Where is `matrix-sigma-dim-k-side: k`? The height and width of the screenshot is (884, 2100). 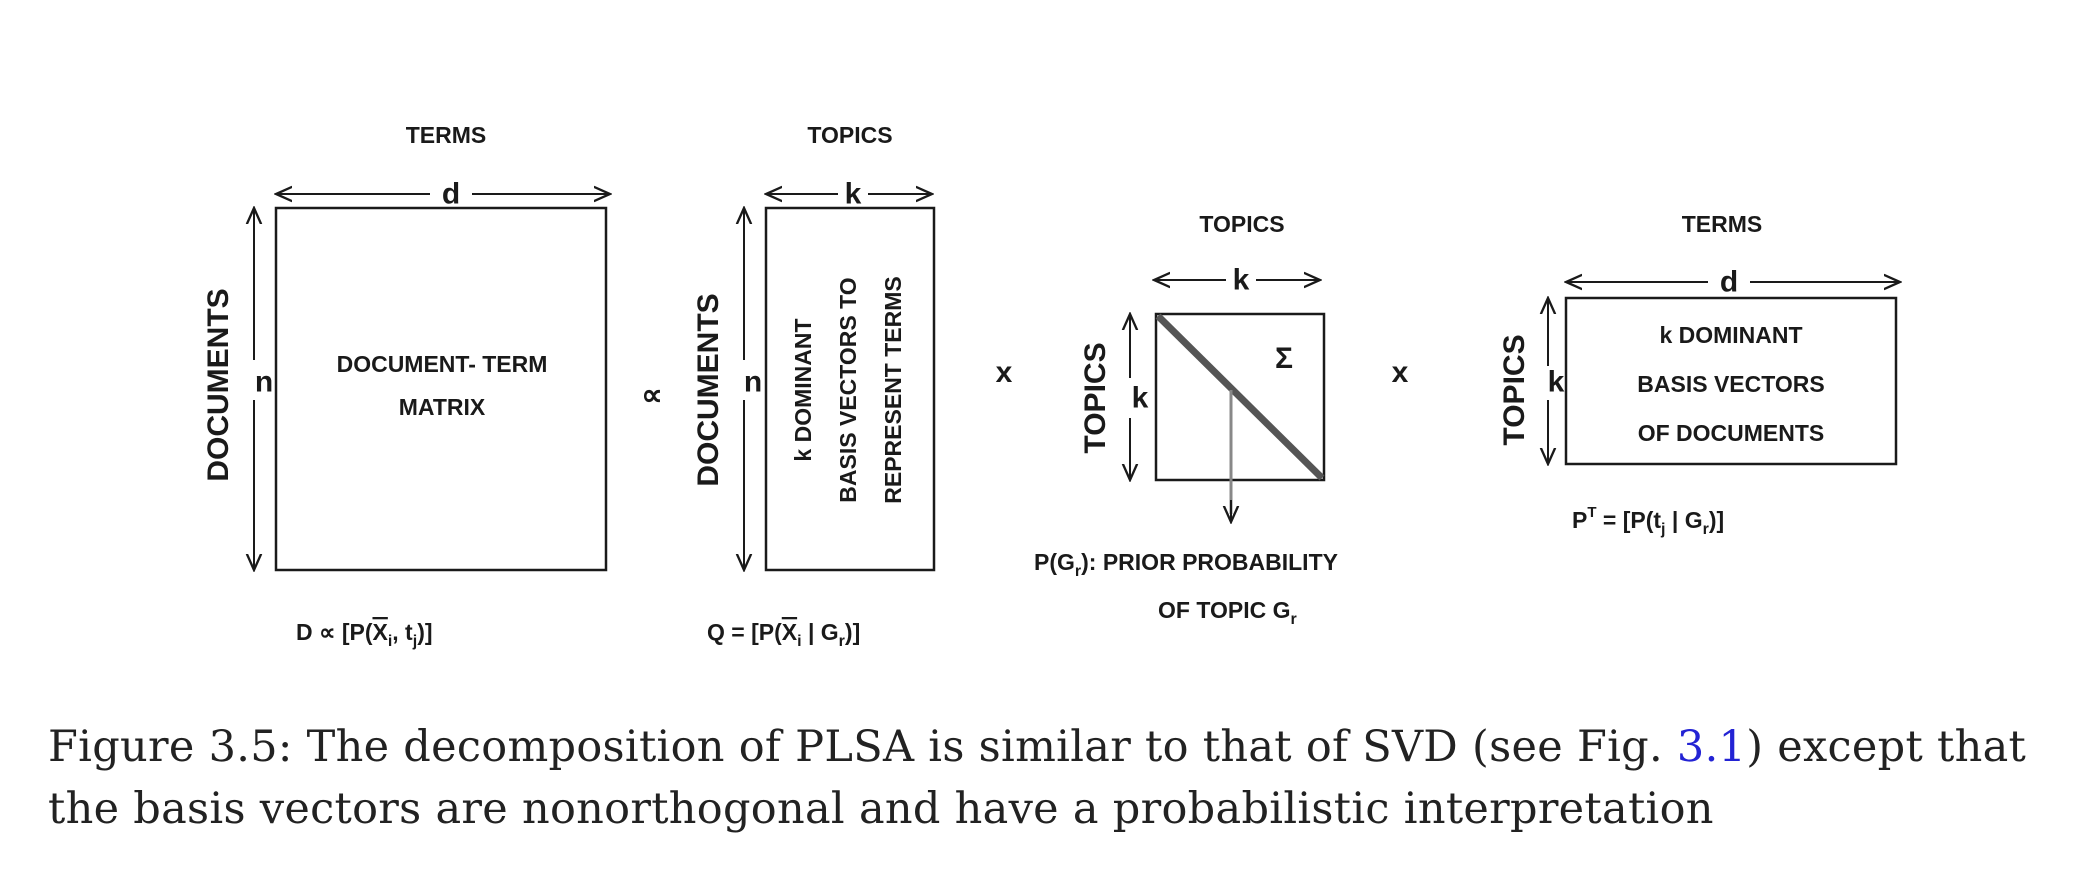
matrix-sigma-dim-k-side: k is located at coordinates (1140, 398).